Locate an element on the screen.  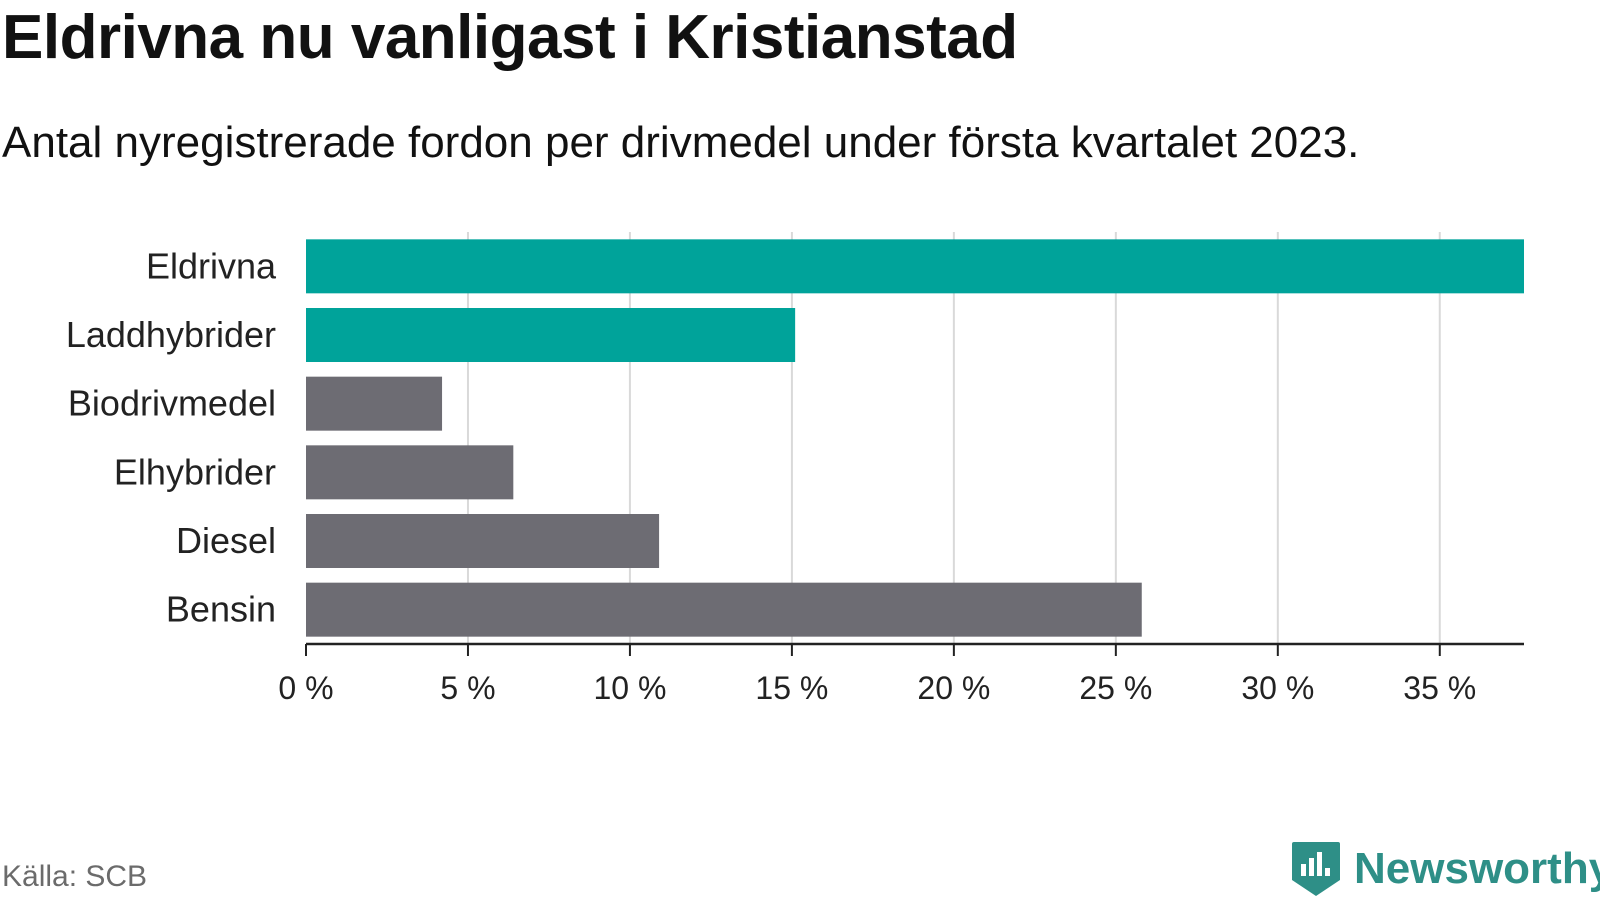
x-tick-label: 10 % is located at coordinates (629, 688).